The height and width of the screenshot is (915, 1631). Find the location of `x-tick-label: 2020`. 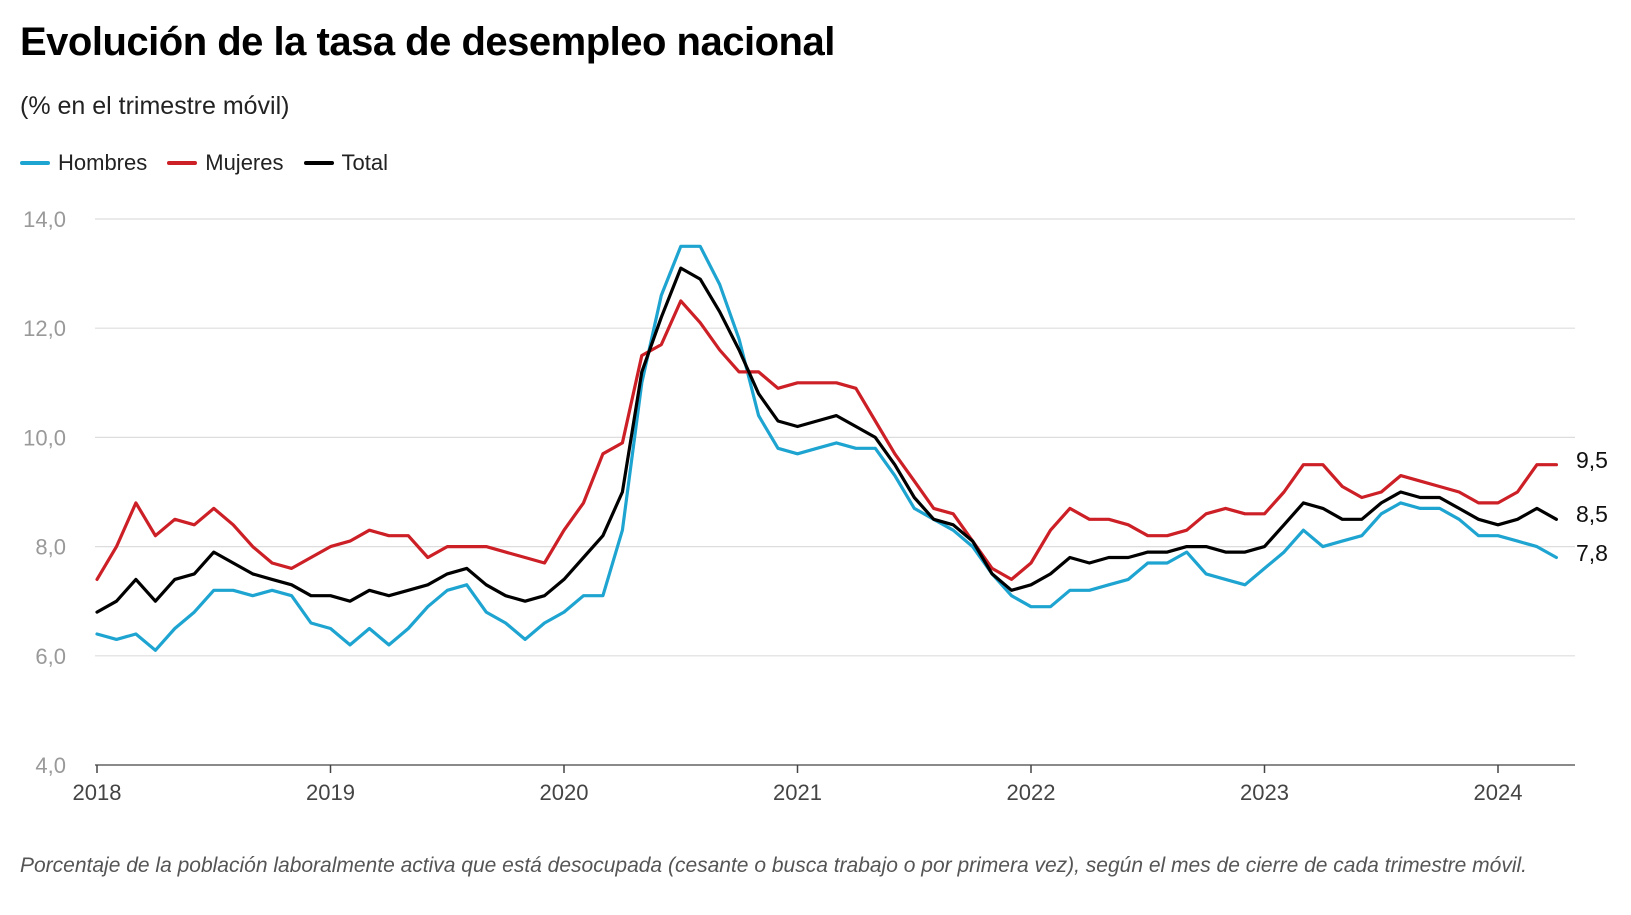

x-tick-label: 2020 is located at coordinates (564, 792).